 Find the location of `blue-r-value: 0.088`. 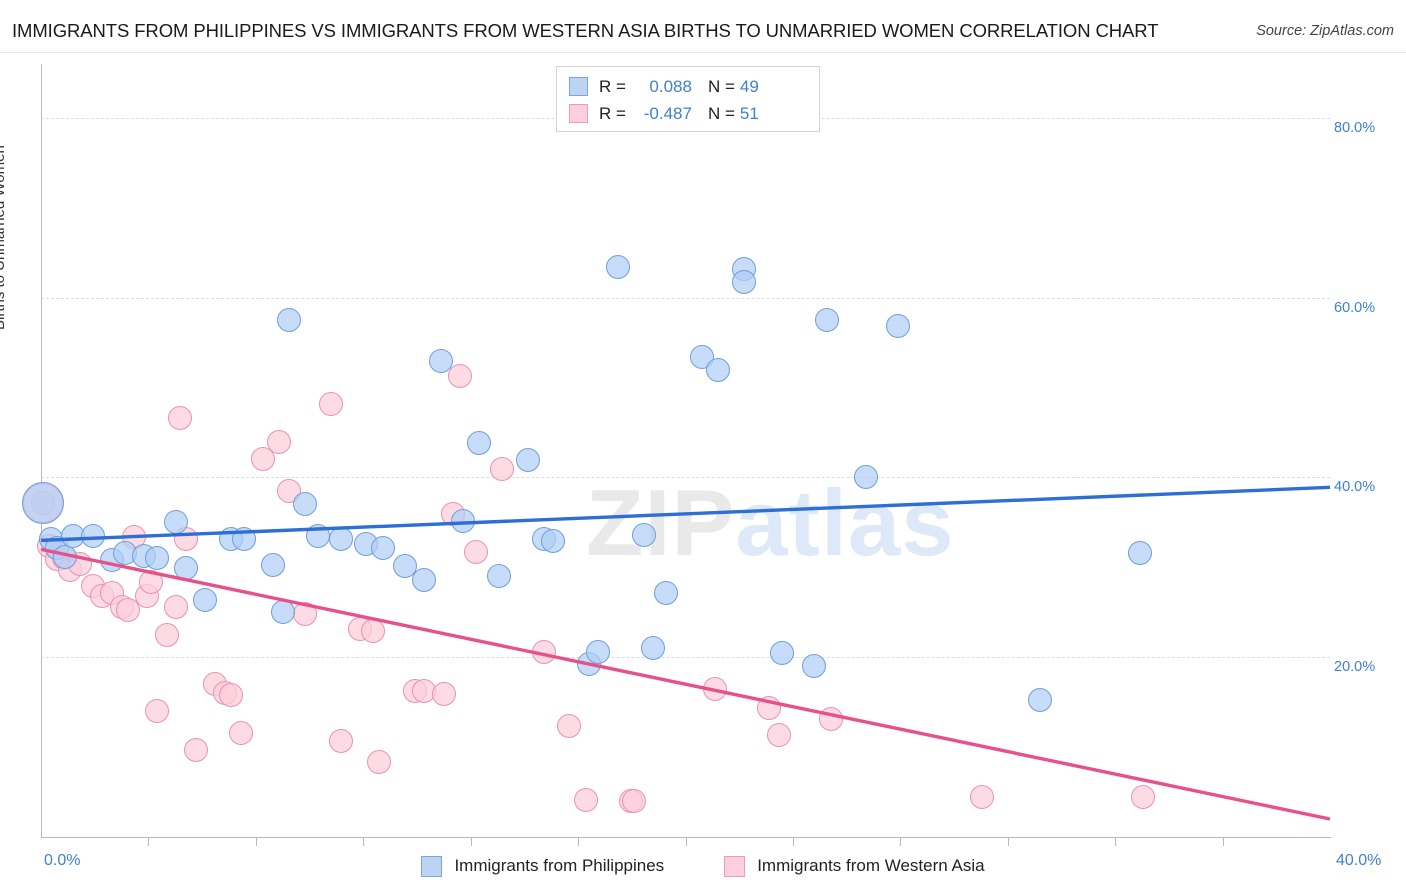

blue-r-value: 0.088 is located at coordinates (670, 86).